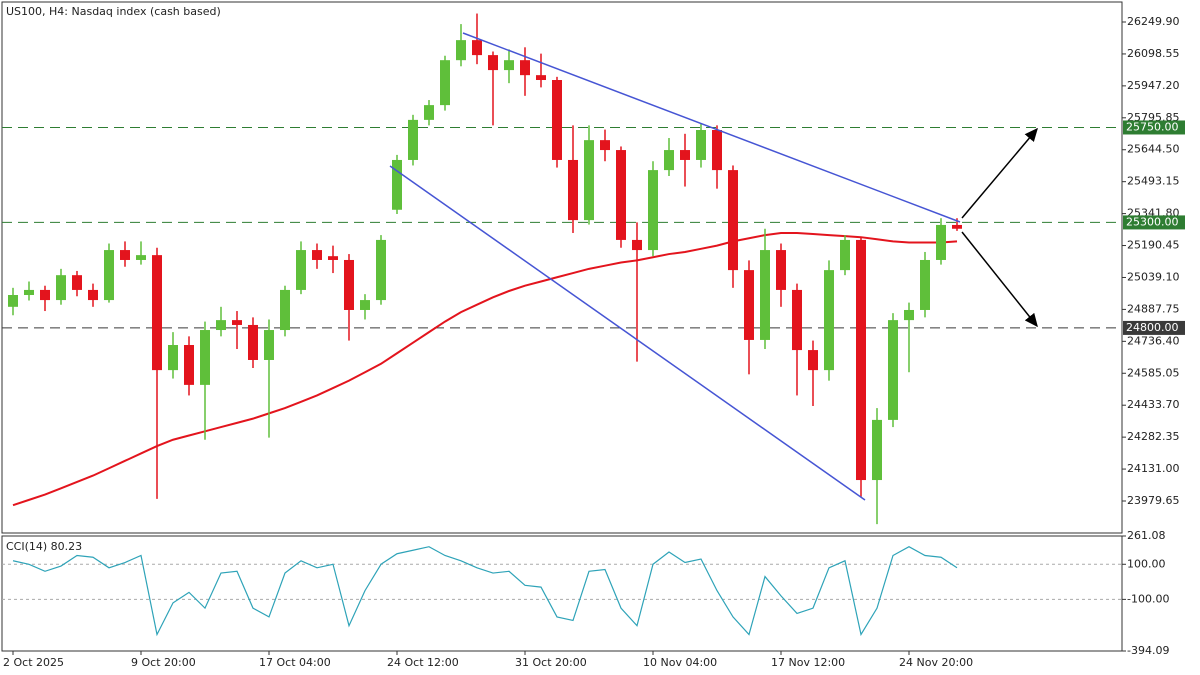  I want to click on y-tick-label: 25644.50, so click(1153, 149).